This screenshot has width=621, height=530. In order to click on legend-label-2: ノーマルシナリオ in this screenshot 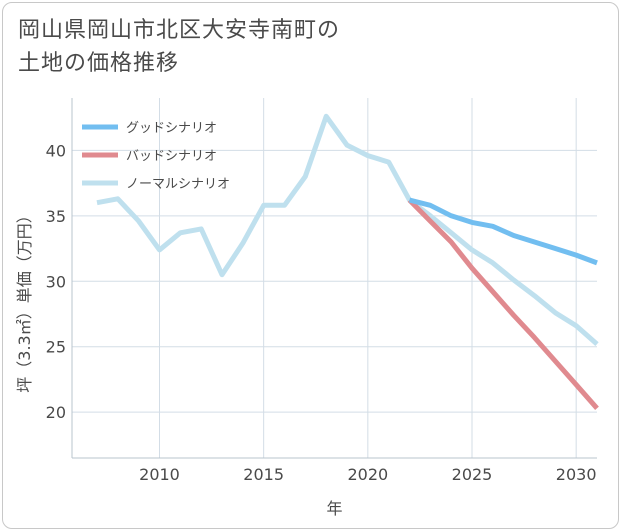, I will do `click(178, 184)`.